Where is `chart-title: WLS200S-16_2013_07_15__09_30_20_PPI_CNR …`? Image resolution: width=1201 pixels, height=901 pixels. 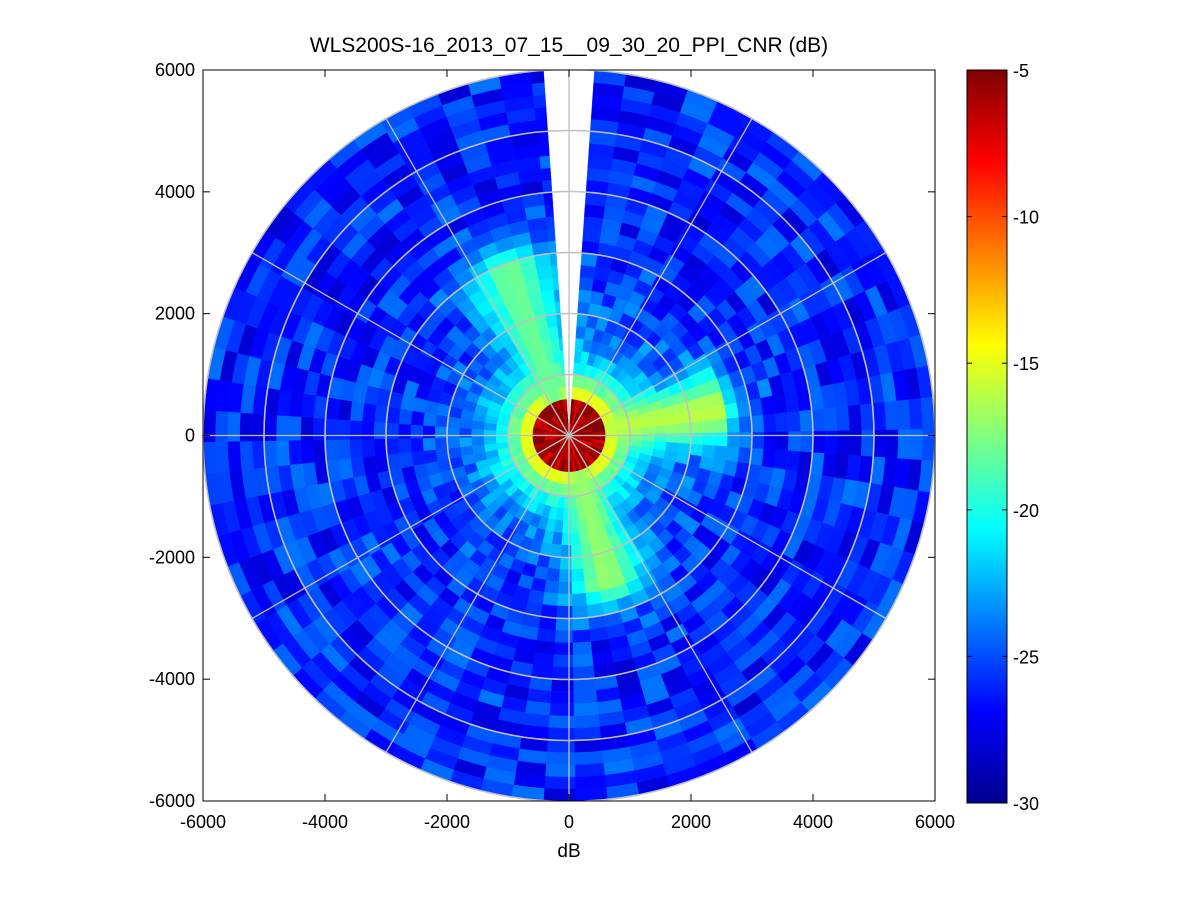
chart-title: WLS200S-16_2013_07_15__09_30_20_PPI_CNR … is located at coordinates (569, 45).